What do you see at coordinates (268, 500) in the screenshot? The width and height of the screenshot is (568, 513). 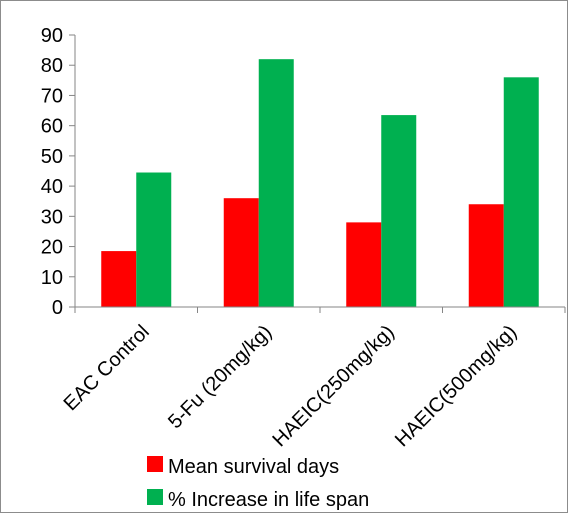 I see `legend-label: % Increase in life span` at bounding box center [268, 500].